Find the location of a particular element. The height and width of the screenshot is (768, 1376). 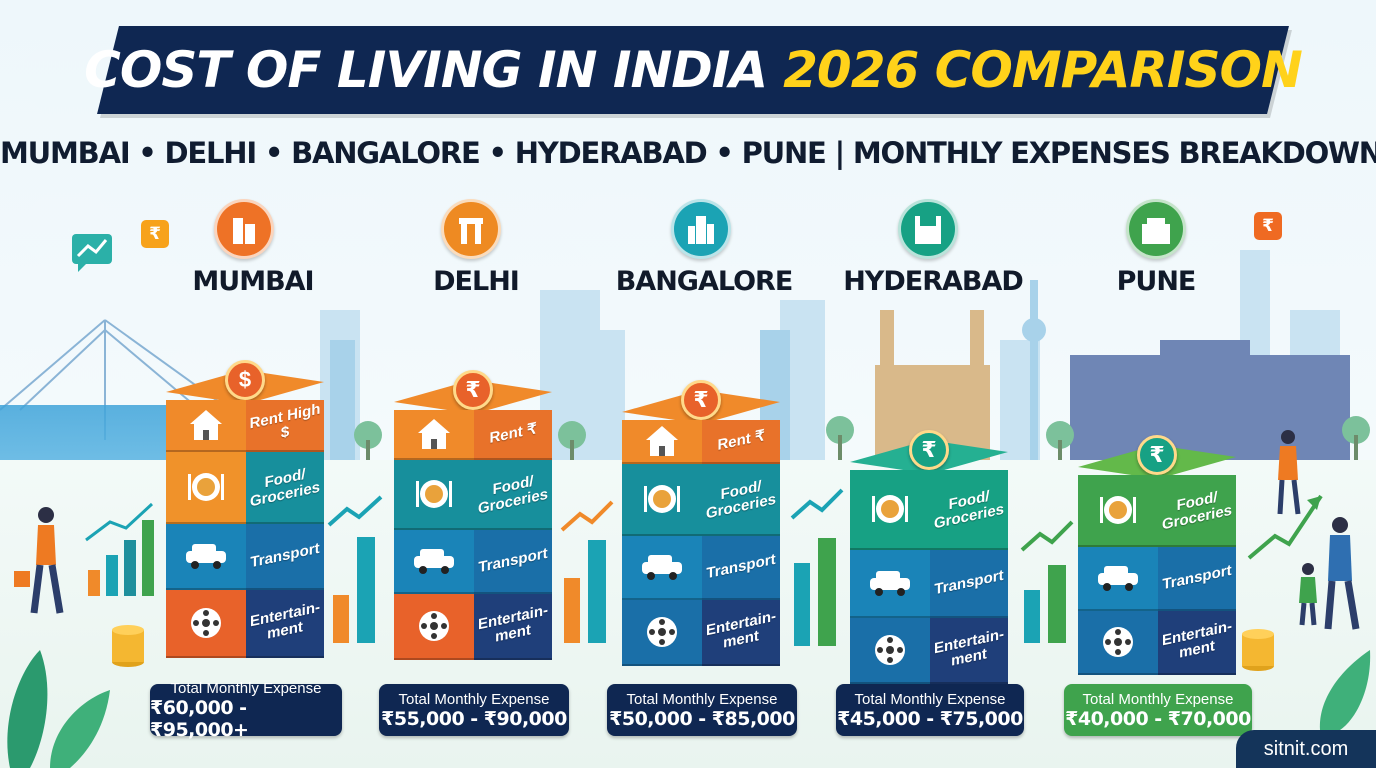

leaf-decor-right is located at coordinates (1345, 690).